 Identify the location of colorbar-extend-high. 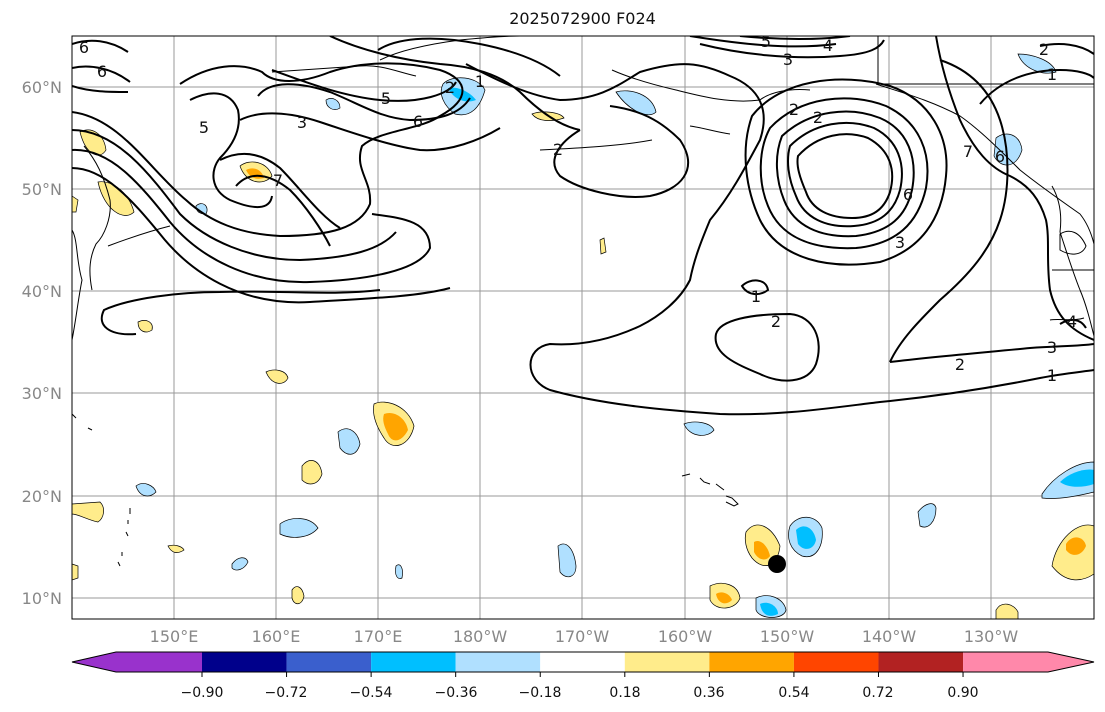
(1071, 662).